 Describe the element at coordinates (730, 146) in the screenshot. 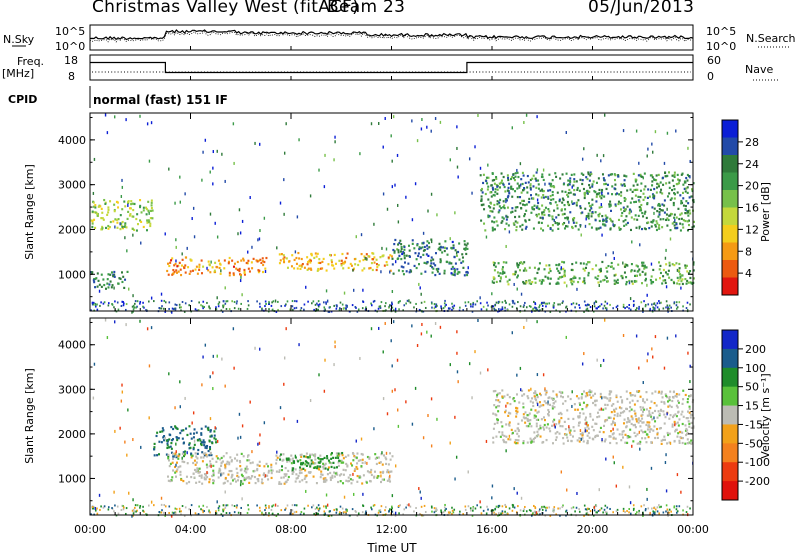

I see `power-colorbar-swatch` at that location.